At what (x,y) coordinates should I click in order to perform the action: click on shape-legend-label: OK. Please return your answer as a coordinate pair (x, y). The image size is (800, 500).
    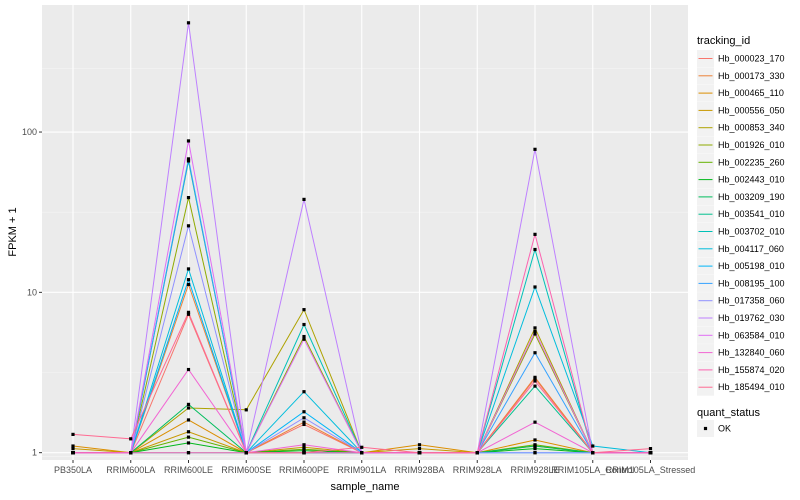
    Looking at the image, I should click on (724, 429).